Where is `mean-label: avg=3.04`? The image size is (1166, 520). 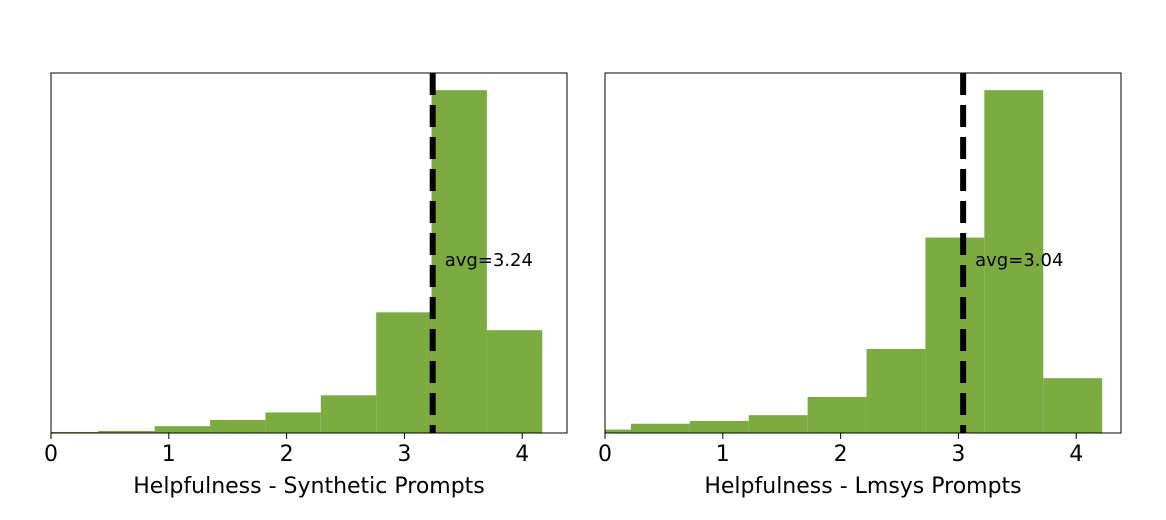
mean-label: avg=3.04 is located at coordinates (1019, 260).